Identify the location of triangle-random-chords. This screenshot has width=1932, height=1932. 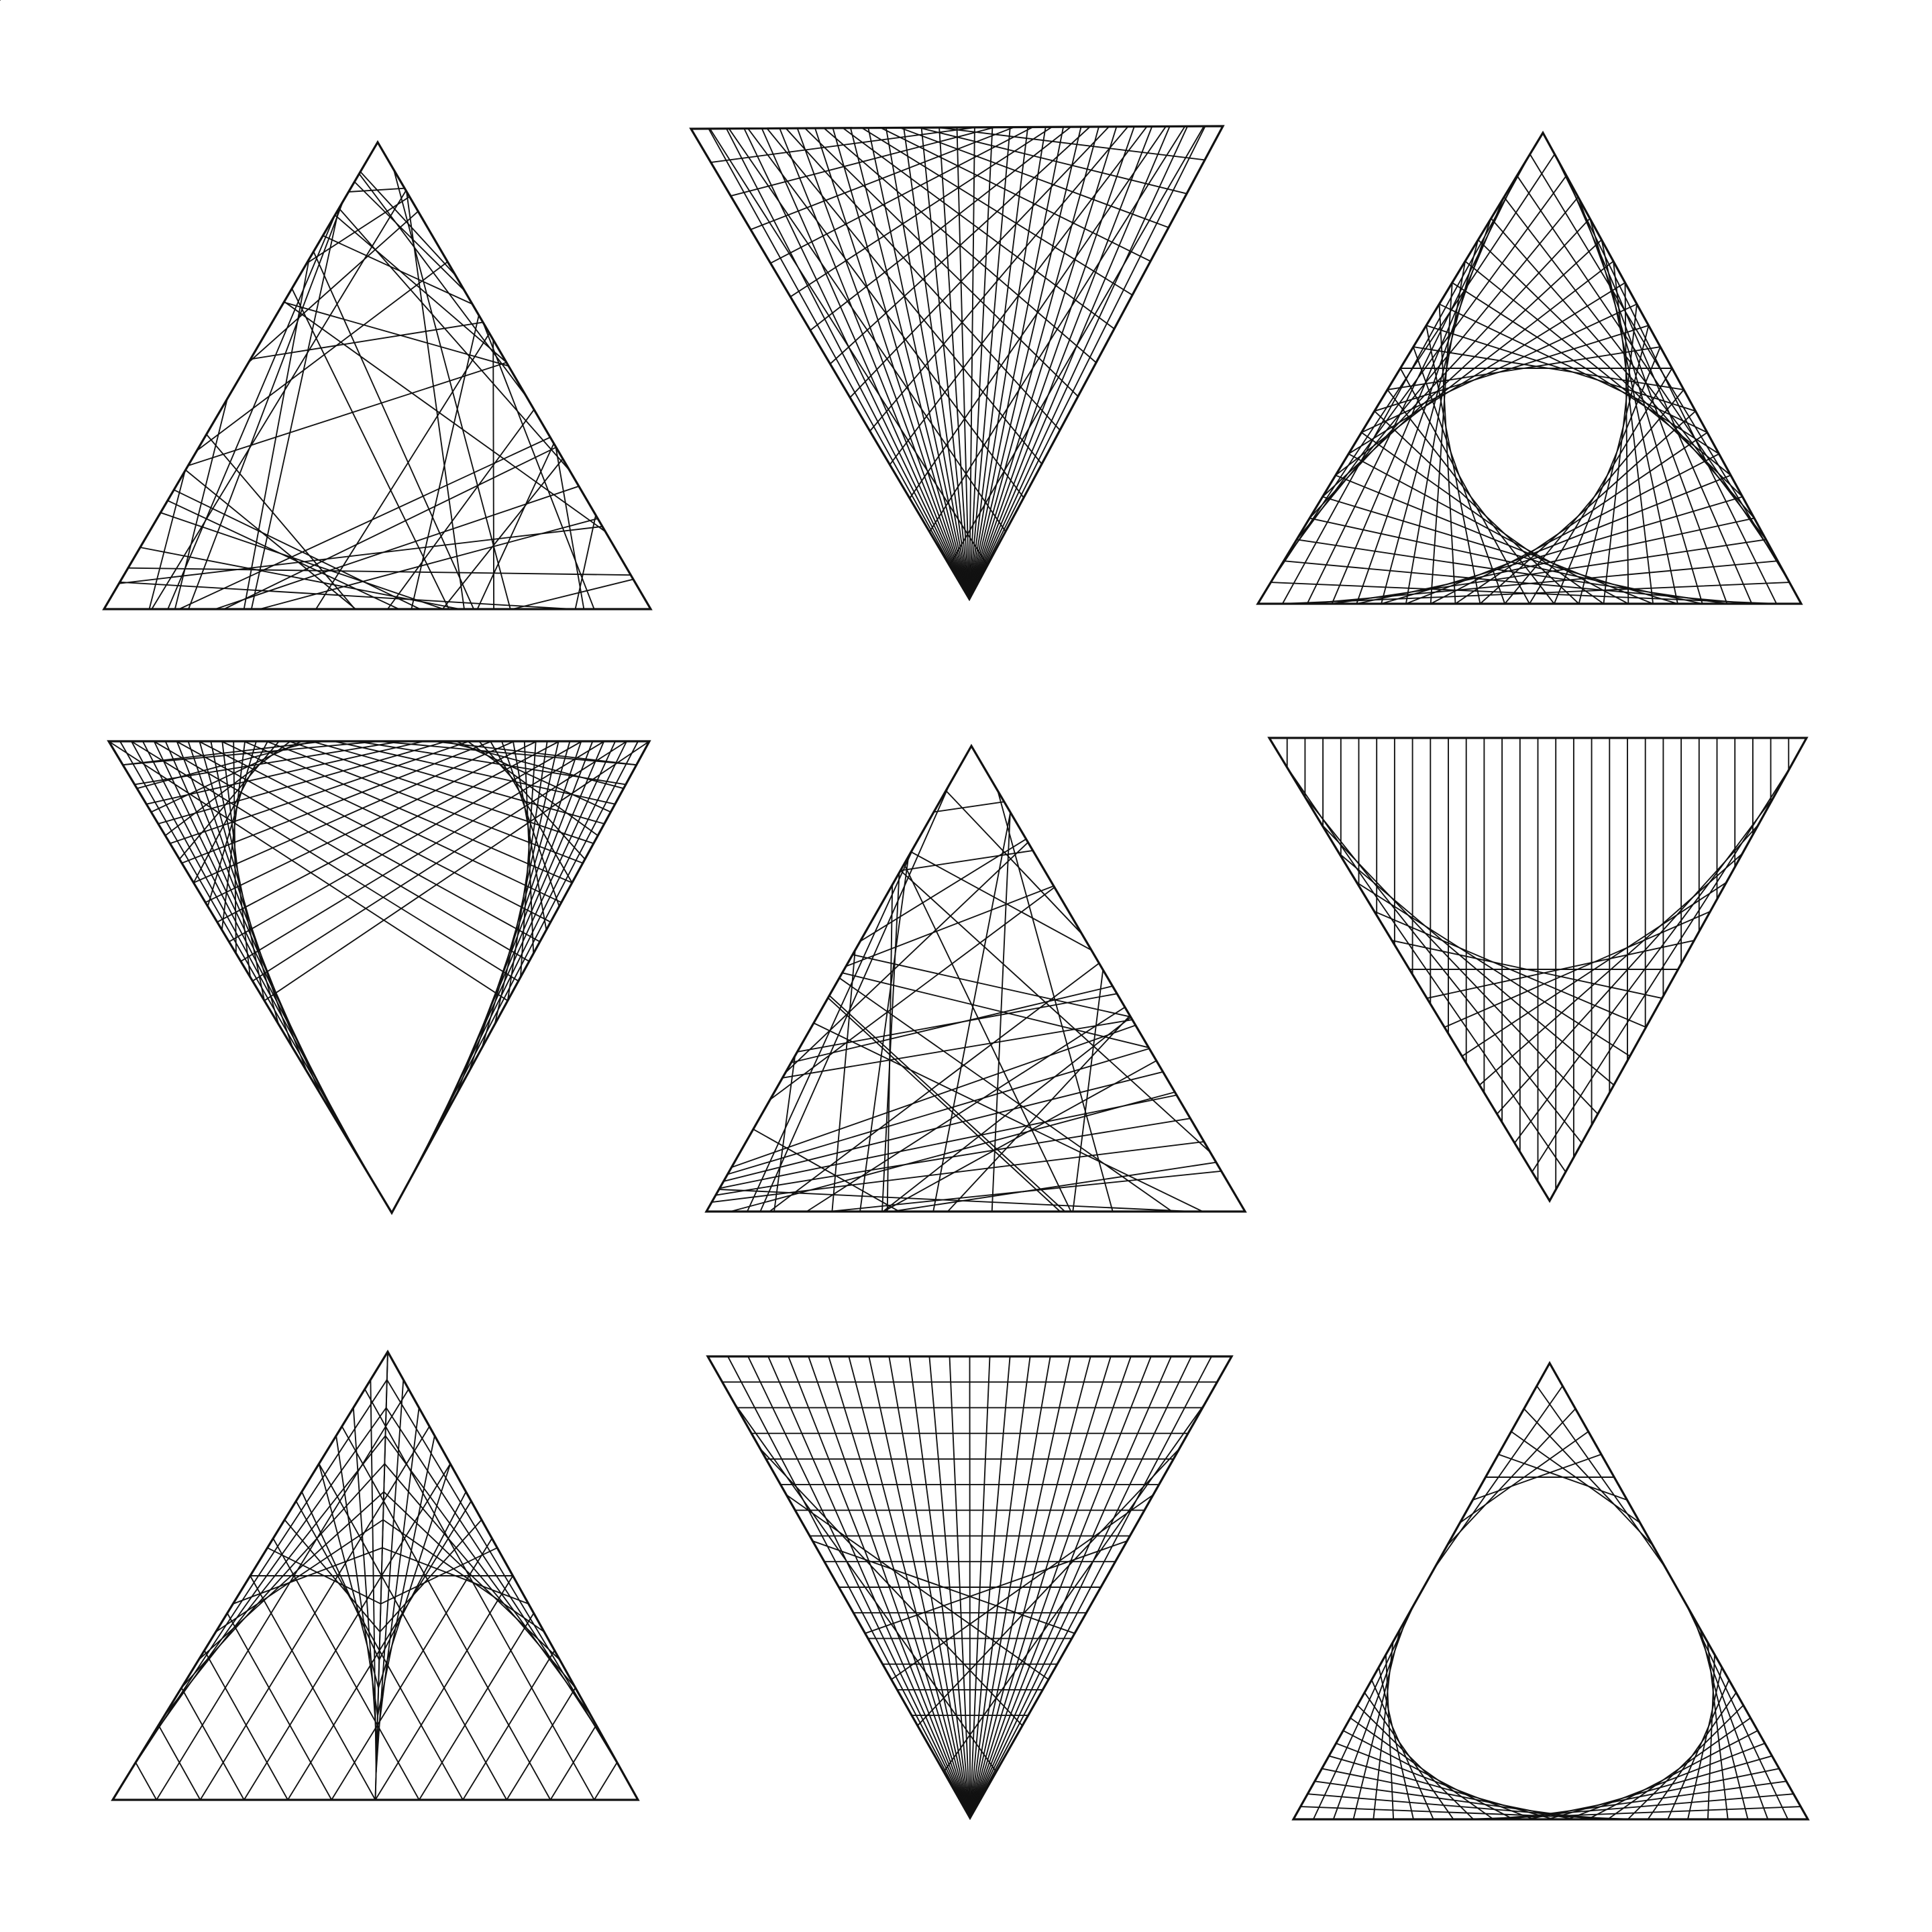
(377, 375).